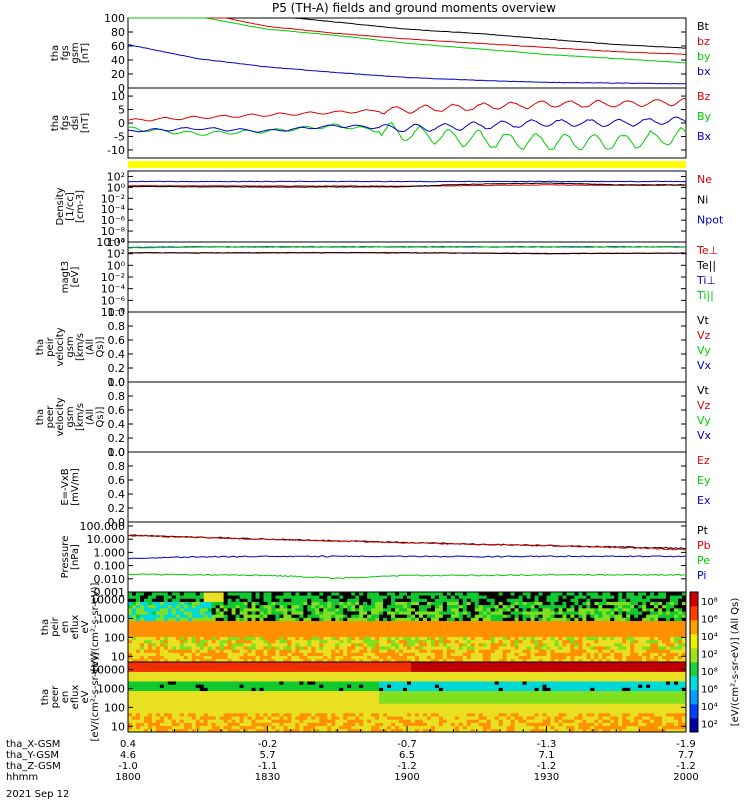 This screenshot has width=750, height=804. What do you see at coordinates (117, 326) in the screenshot?
I see `y-tick-label: 0.8` at bounding box center [117, 326].